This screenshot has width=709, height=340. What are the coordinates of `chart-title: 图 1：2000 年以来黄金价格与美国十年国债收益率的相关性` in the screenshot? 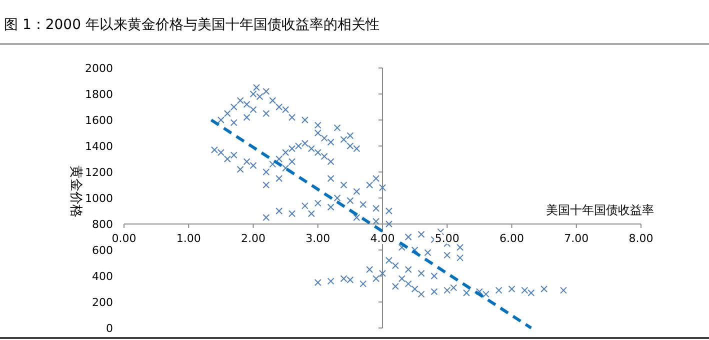 It's located at (192, 25).